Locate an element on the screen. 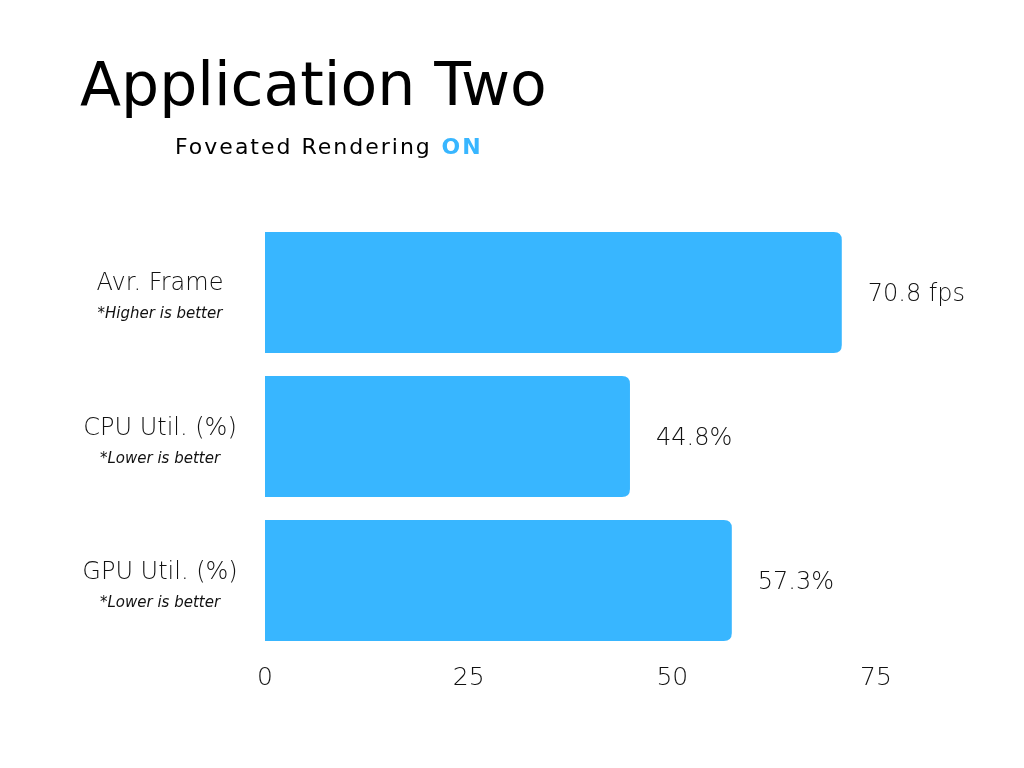  y-tick-label: GPU Util. (%) *Lower is better is located at coordinates (160, 583).